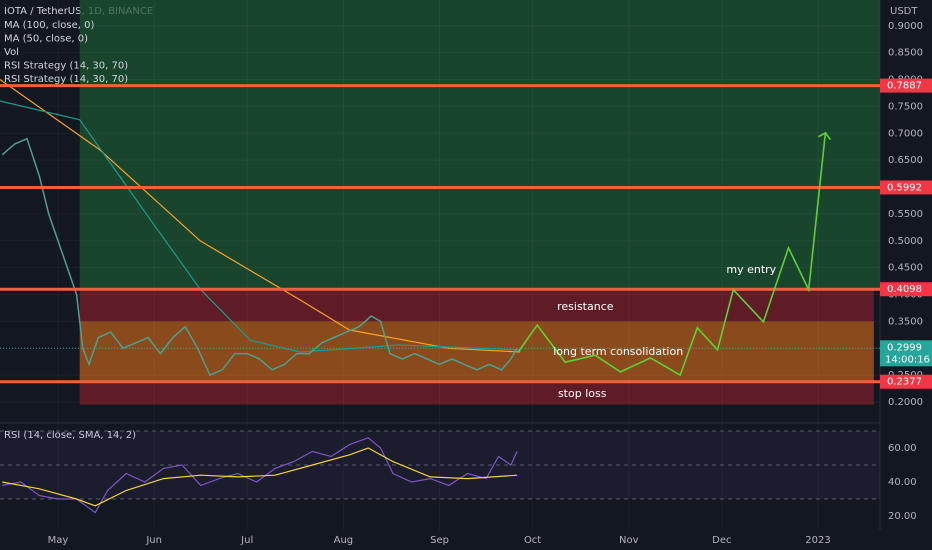  Describe the element at coordinates (905, 133) in the screenshot. I see `y-tick-label: 0.7000` at that location.